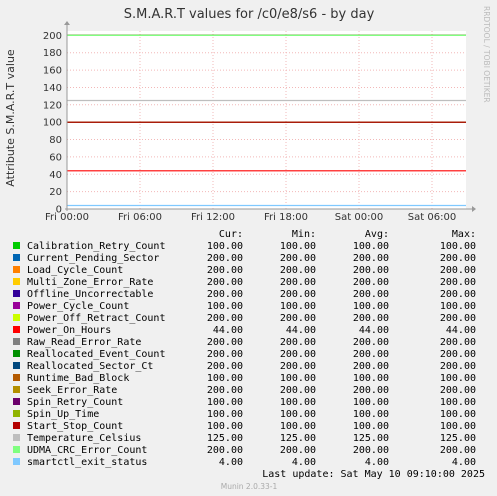  Describe the element at coordinates (458, 438) in the screenshot. I see `legend-max: 125.00` at that location.